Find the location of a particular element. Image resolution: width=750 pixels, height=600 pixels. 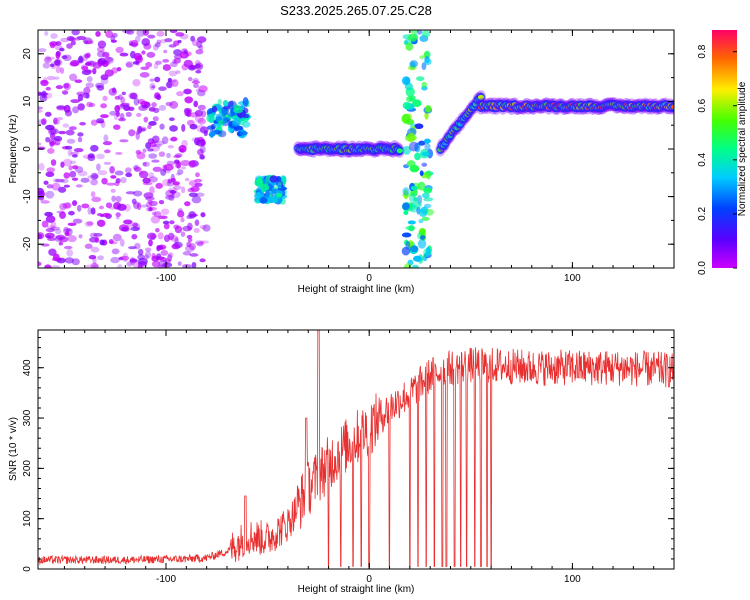

snr-ytick-label: 400 is located at coordinates (27, 367).